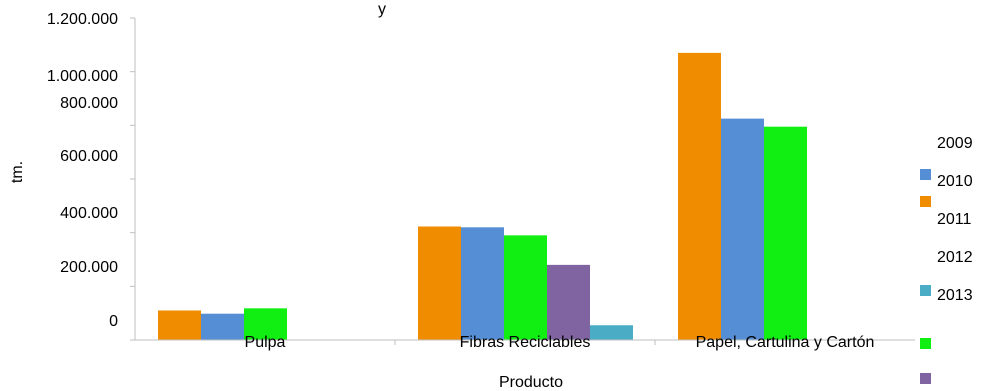 Image resolution: width=984 pixels, height=391 pixels. I want to click on legend: 2009 2010 2011 2012 2013, so click(946, 259).